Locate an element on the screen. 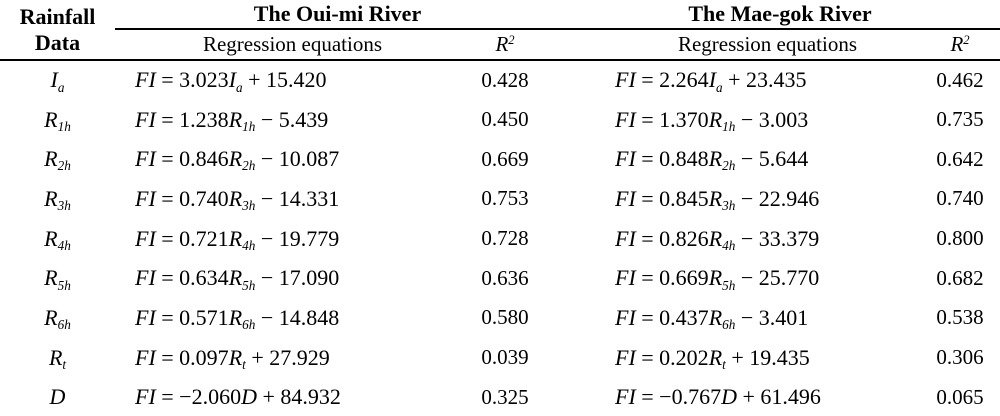 The image size is (1000, 416). math-text: + 15.420 is located at coordinates (284, 80).